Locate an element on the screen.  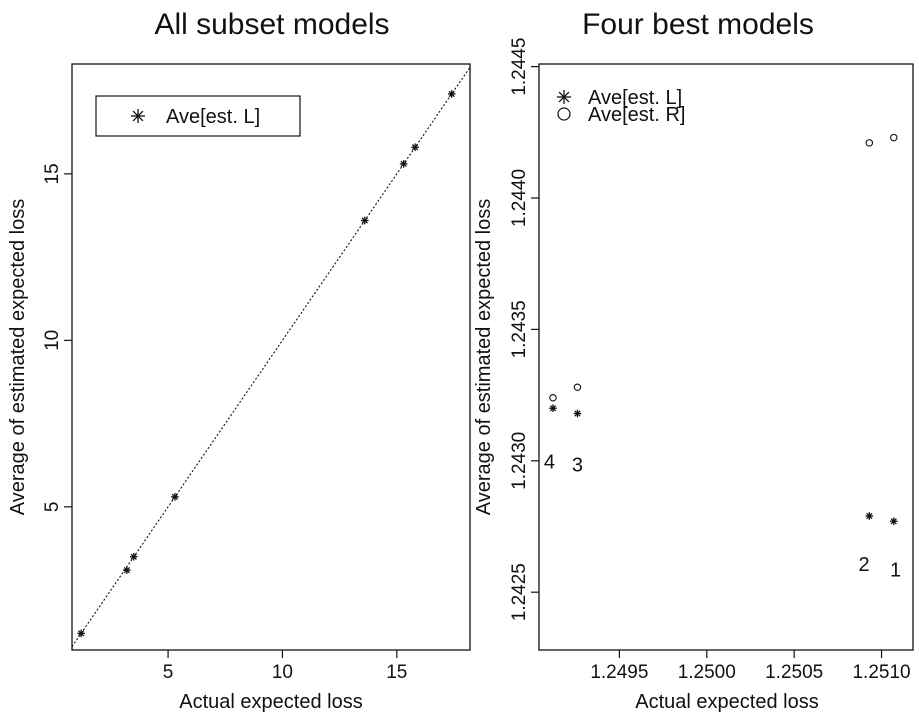
model-number-label: 2 is located at coordinates (864, 565).